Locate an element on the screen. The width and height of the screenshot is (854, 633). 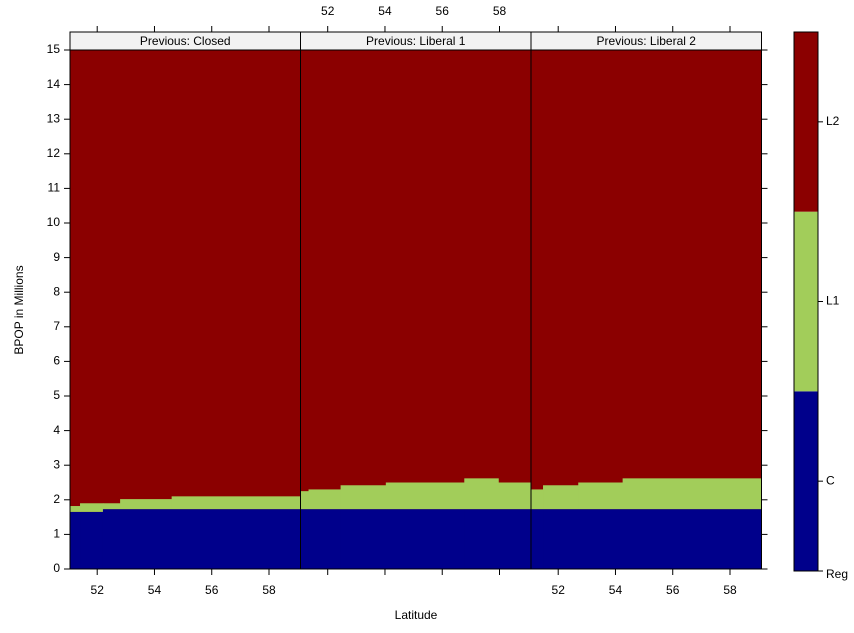
y-tick-label: 13 is located at coordinates (54, 118).